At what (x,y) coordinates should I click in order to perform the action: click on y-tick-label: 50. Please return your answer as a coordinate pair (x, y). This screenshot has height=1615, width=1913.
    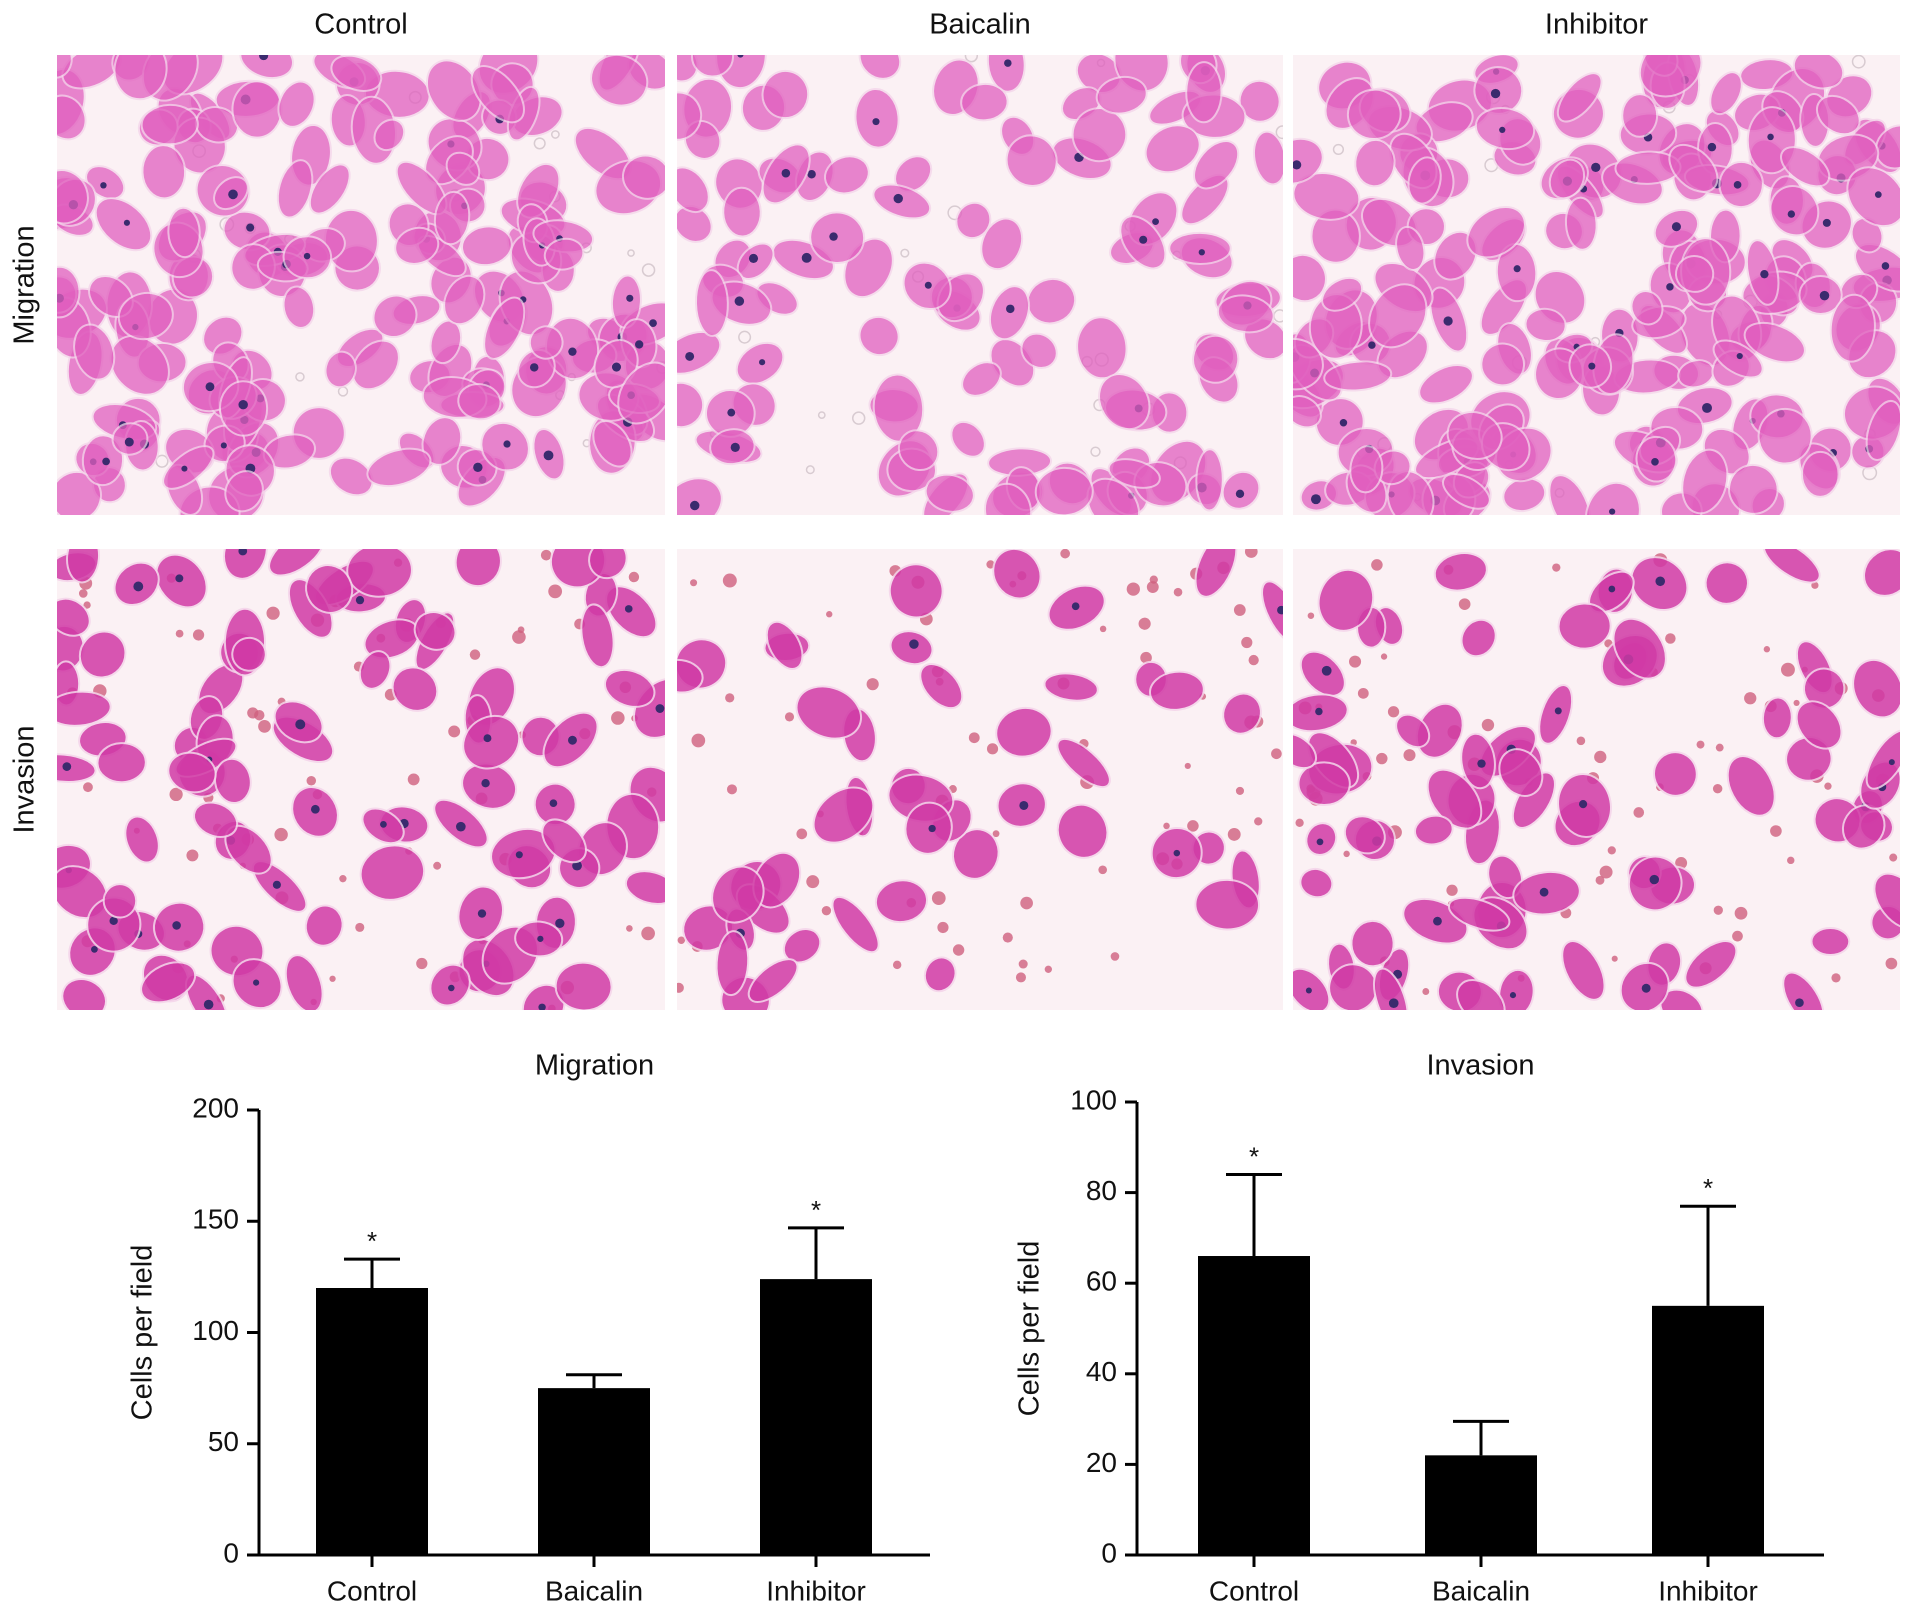
    Looking at the image, I should click on (223, 1441).